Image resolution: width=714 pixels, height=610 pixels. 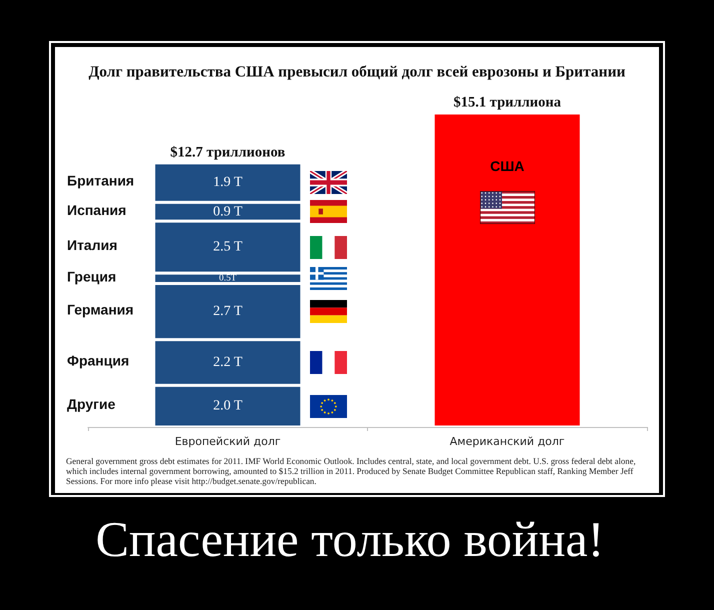 What do you see at coordinates (98, 360) in the screenshot?
I see `series-label: Франция` at bounding box center [98, 360].